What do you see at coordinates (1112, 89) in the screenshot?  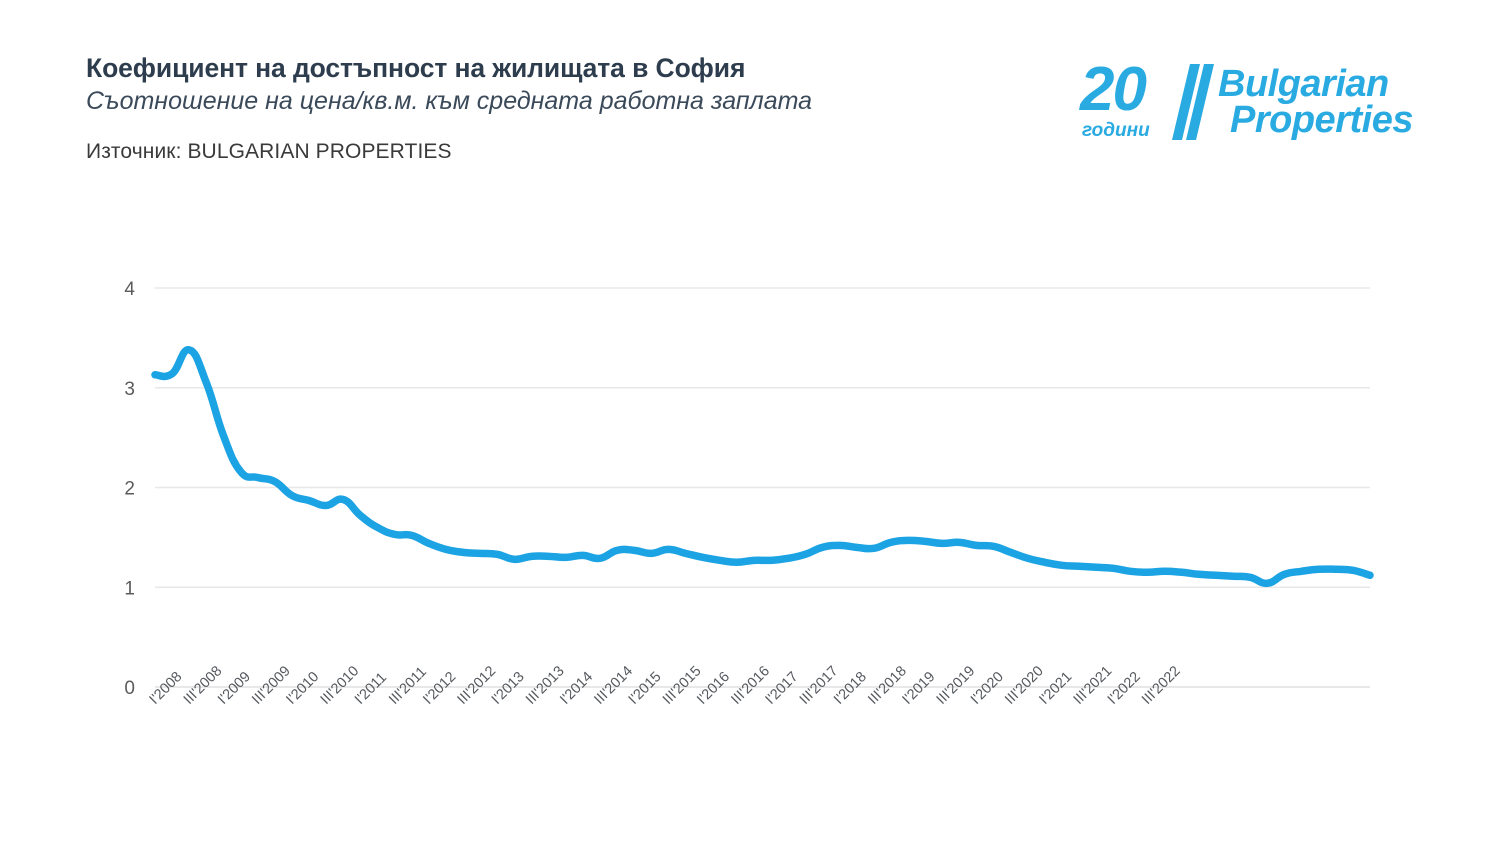 I see `logo-number: 20` at bounding box center [1112, 89].